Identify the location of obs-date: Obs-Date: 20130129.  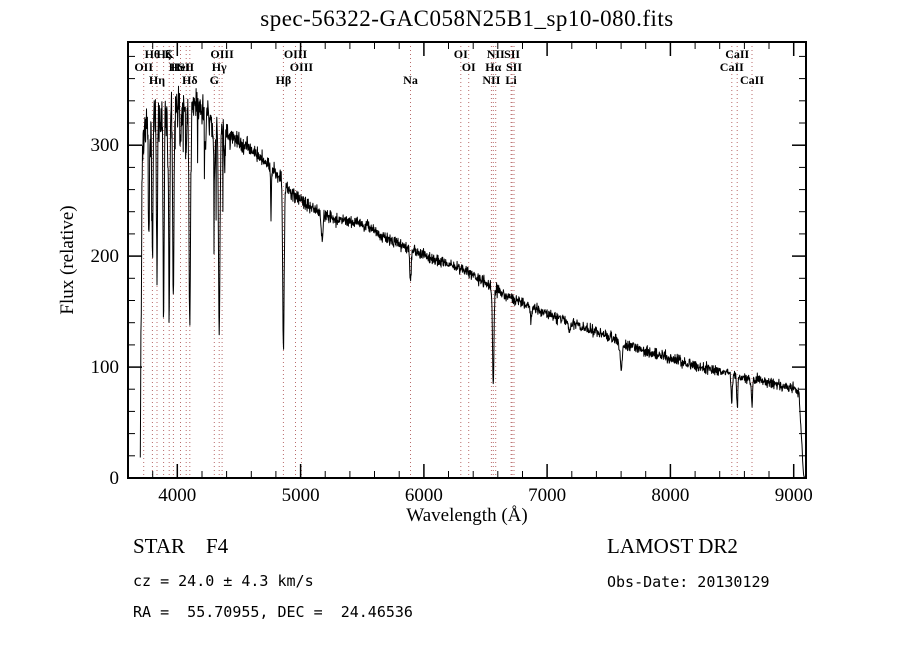
(688, 582).